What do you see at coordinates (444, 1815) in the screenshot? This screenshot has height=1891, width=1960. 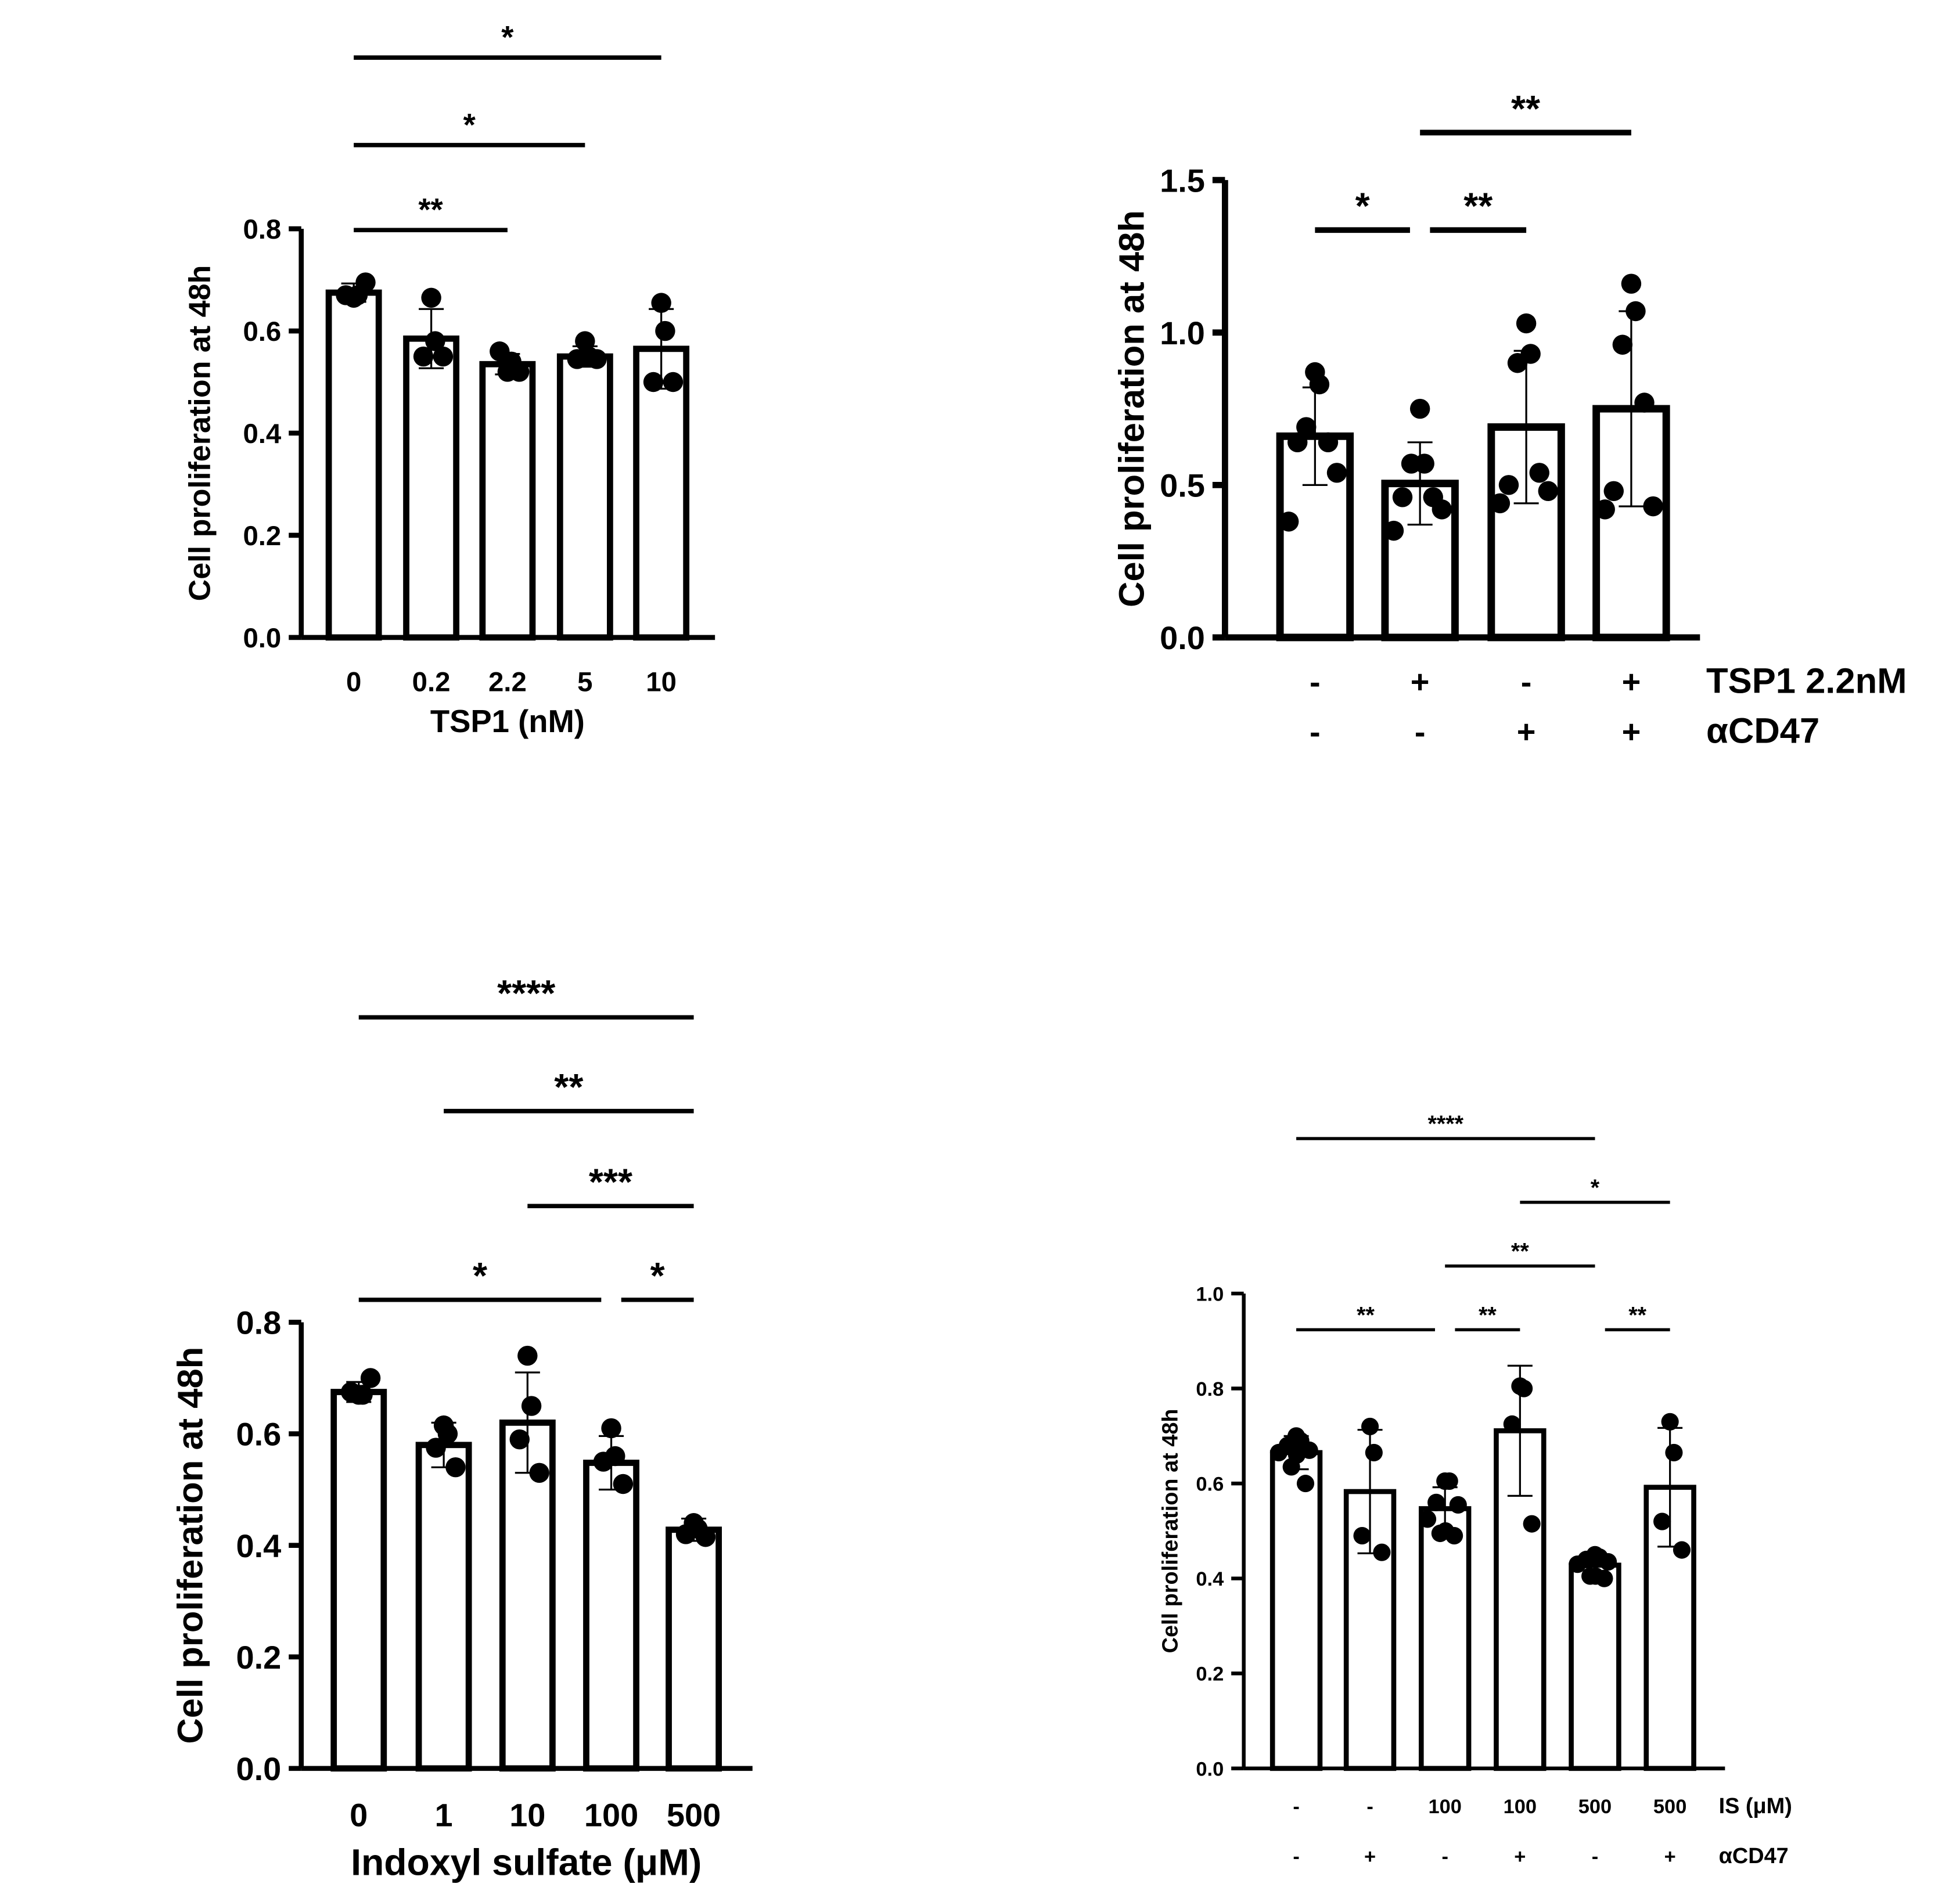 I see `x-tick-label: 1` at bounding box center [444, 1815].